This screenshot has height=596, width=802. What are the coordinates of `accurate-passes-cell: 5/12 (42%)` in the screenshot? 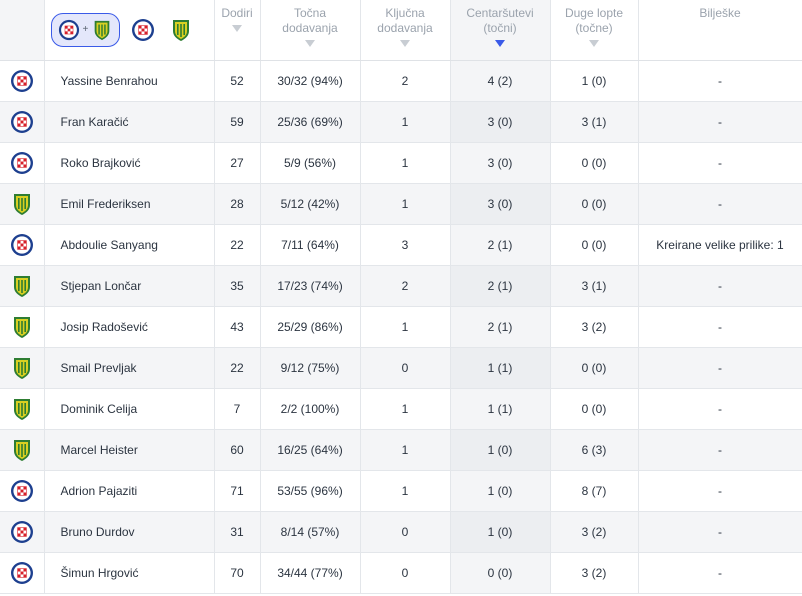 It's located at (310, 204).